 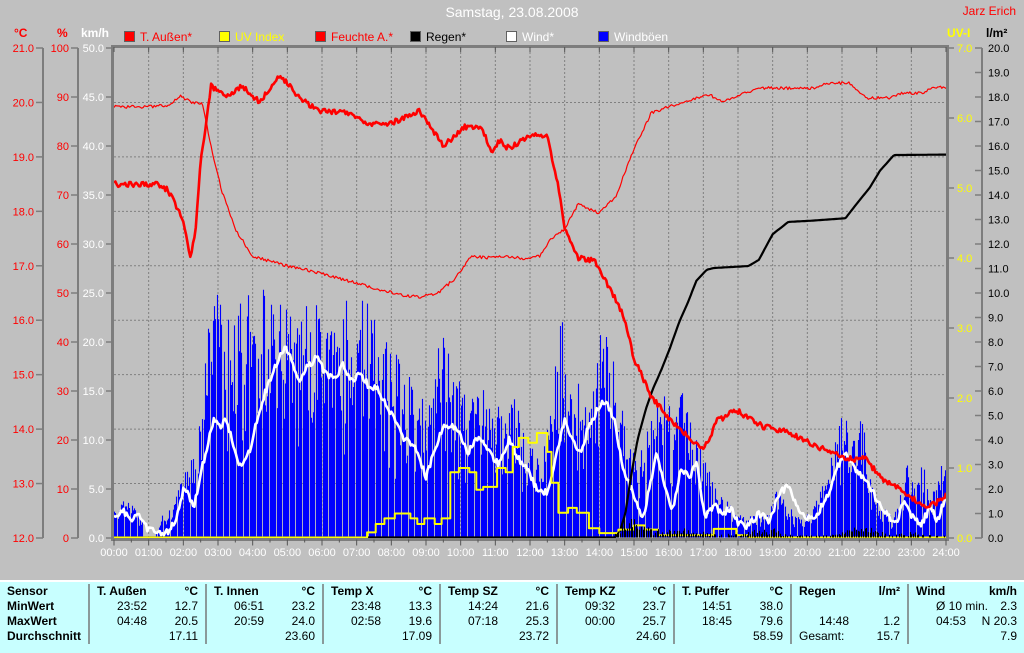 What do you see at coordinates (773, 553) in the screenshot?
I see `x-axis-label: 19:00` at bounding box center [773, 553].